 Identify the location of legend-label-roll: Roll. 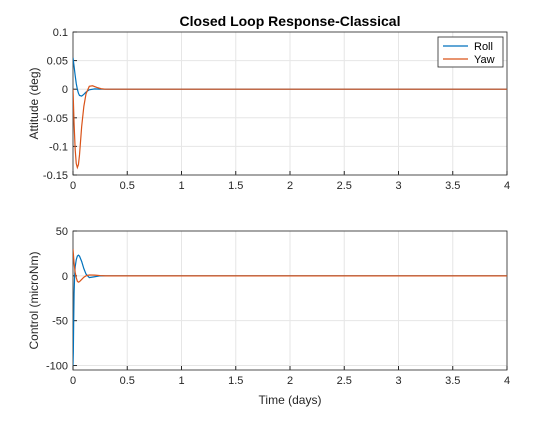
(483, 47).